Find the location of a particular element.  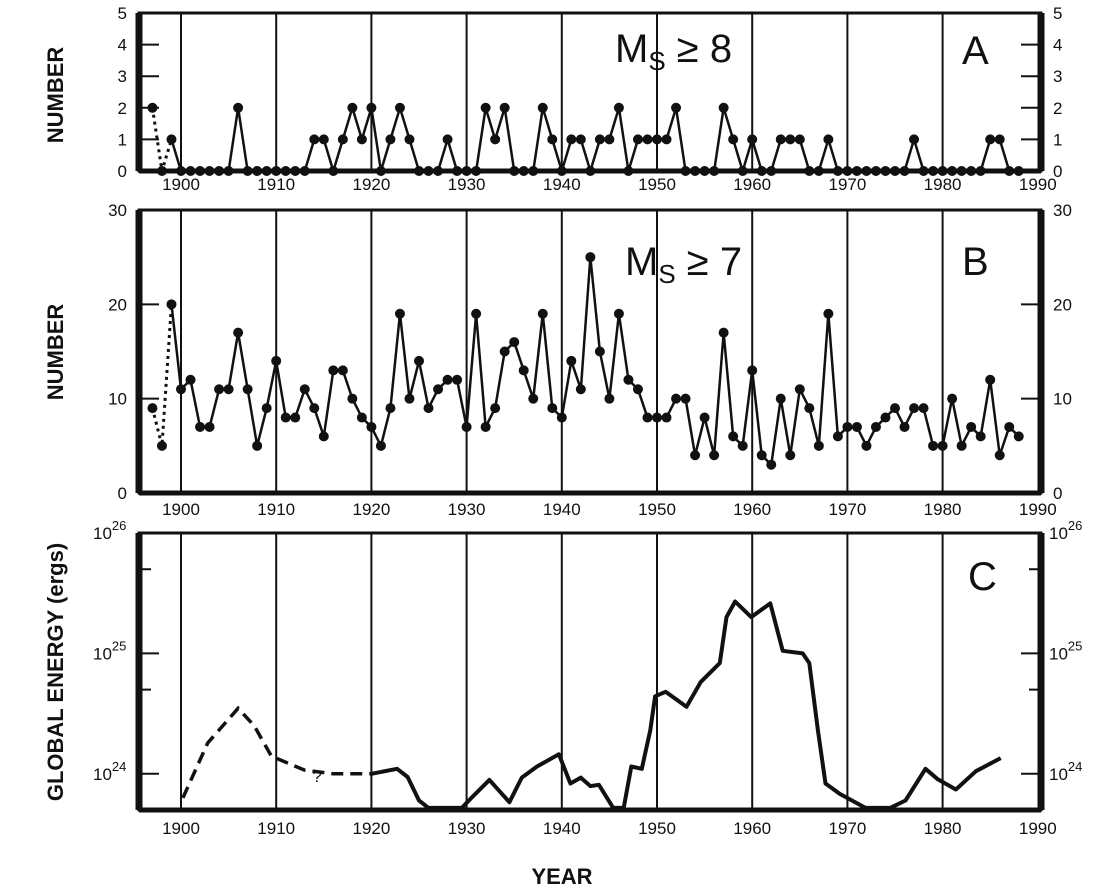

y-tick-label-right: 0 is located at coordinates (1057, 493).